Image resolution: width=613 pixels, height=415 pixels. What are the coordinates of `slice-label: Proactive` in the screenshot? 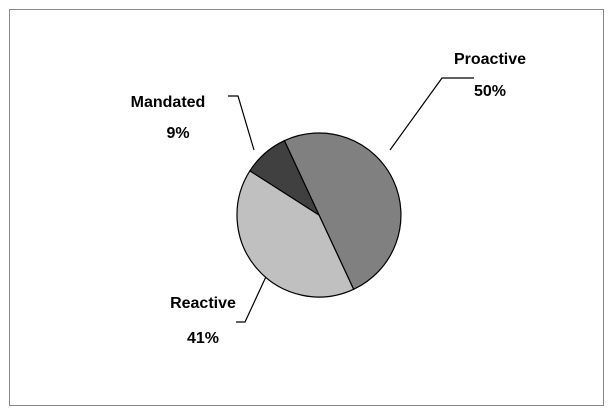 It's located at (490, 59).